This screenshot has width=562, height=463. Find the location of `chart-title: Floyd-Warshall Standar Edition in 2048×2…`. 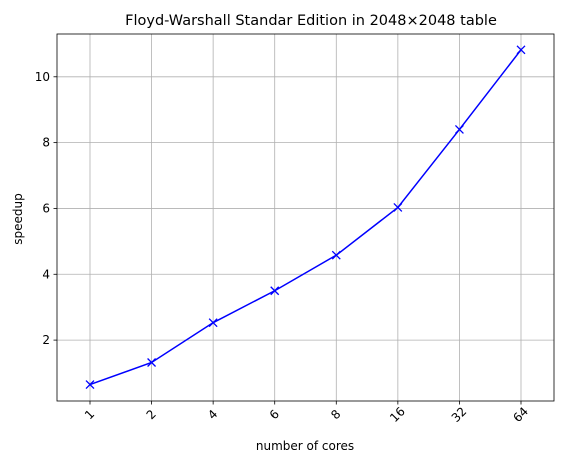

chart-title: Floyd-Warshall Standar Edition in 2048×2… is located at coordinates (311, 21).